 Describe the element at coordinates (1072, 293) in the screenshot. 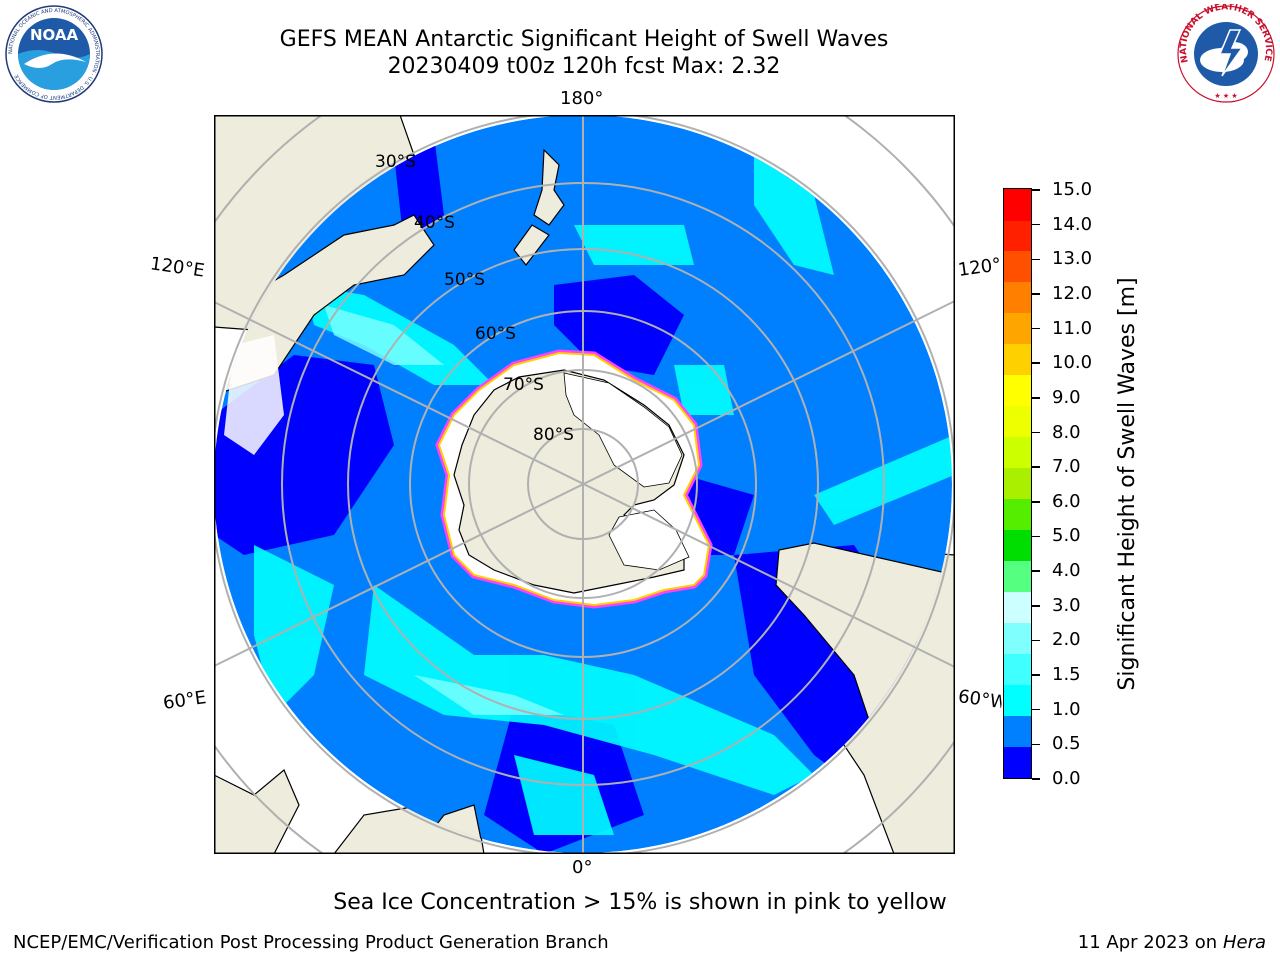

I see `colorbar-tick-label: 12.0` at that location.